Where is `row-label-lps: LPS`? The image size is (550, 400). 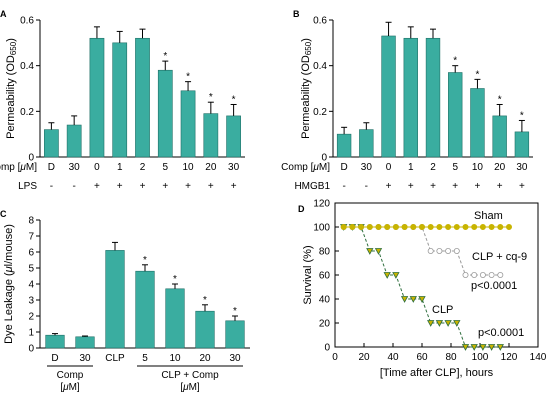 row-label-lps: LPS is located at coordinates (27, 186).